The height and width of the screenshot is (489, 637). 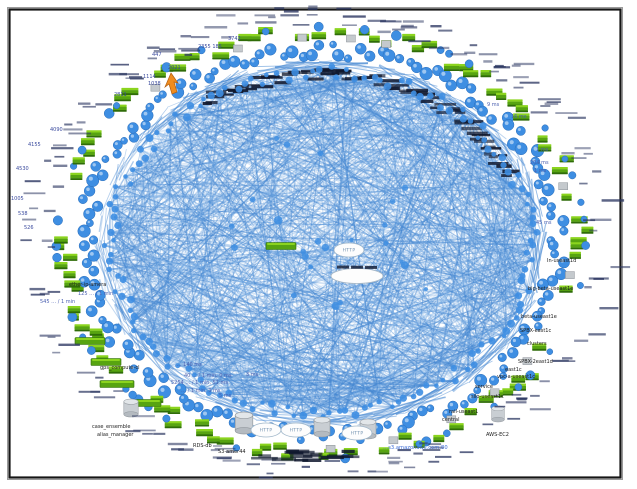 I want to click on http-cloud-icon: HTTP, so click(x=266, y=430).